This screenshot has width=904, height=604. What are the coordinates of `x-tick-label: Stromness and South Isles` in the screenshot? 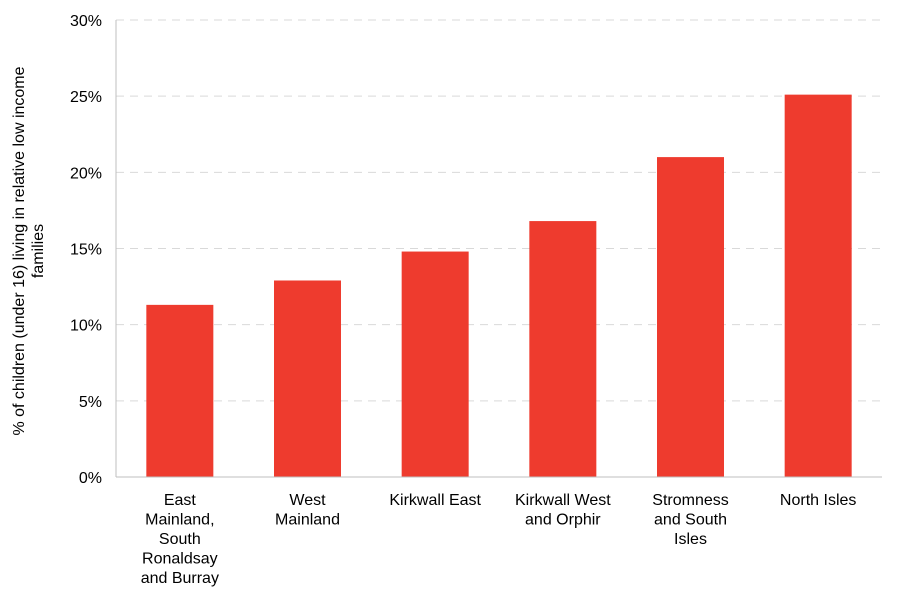 It's located at (690, 520).